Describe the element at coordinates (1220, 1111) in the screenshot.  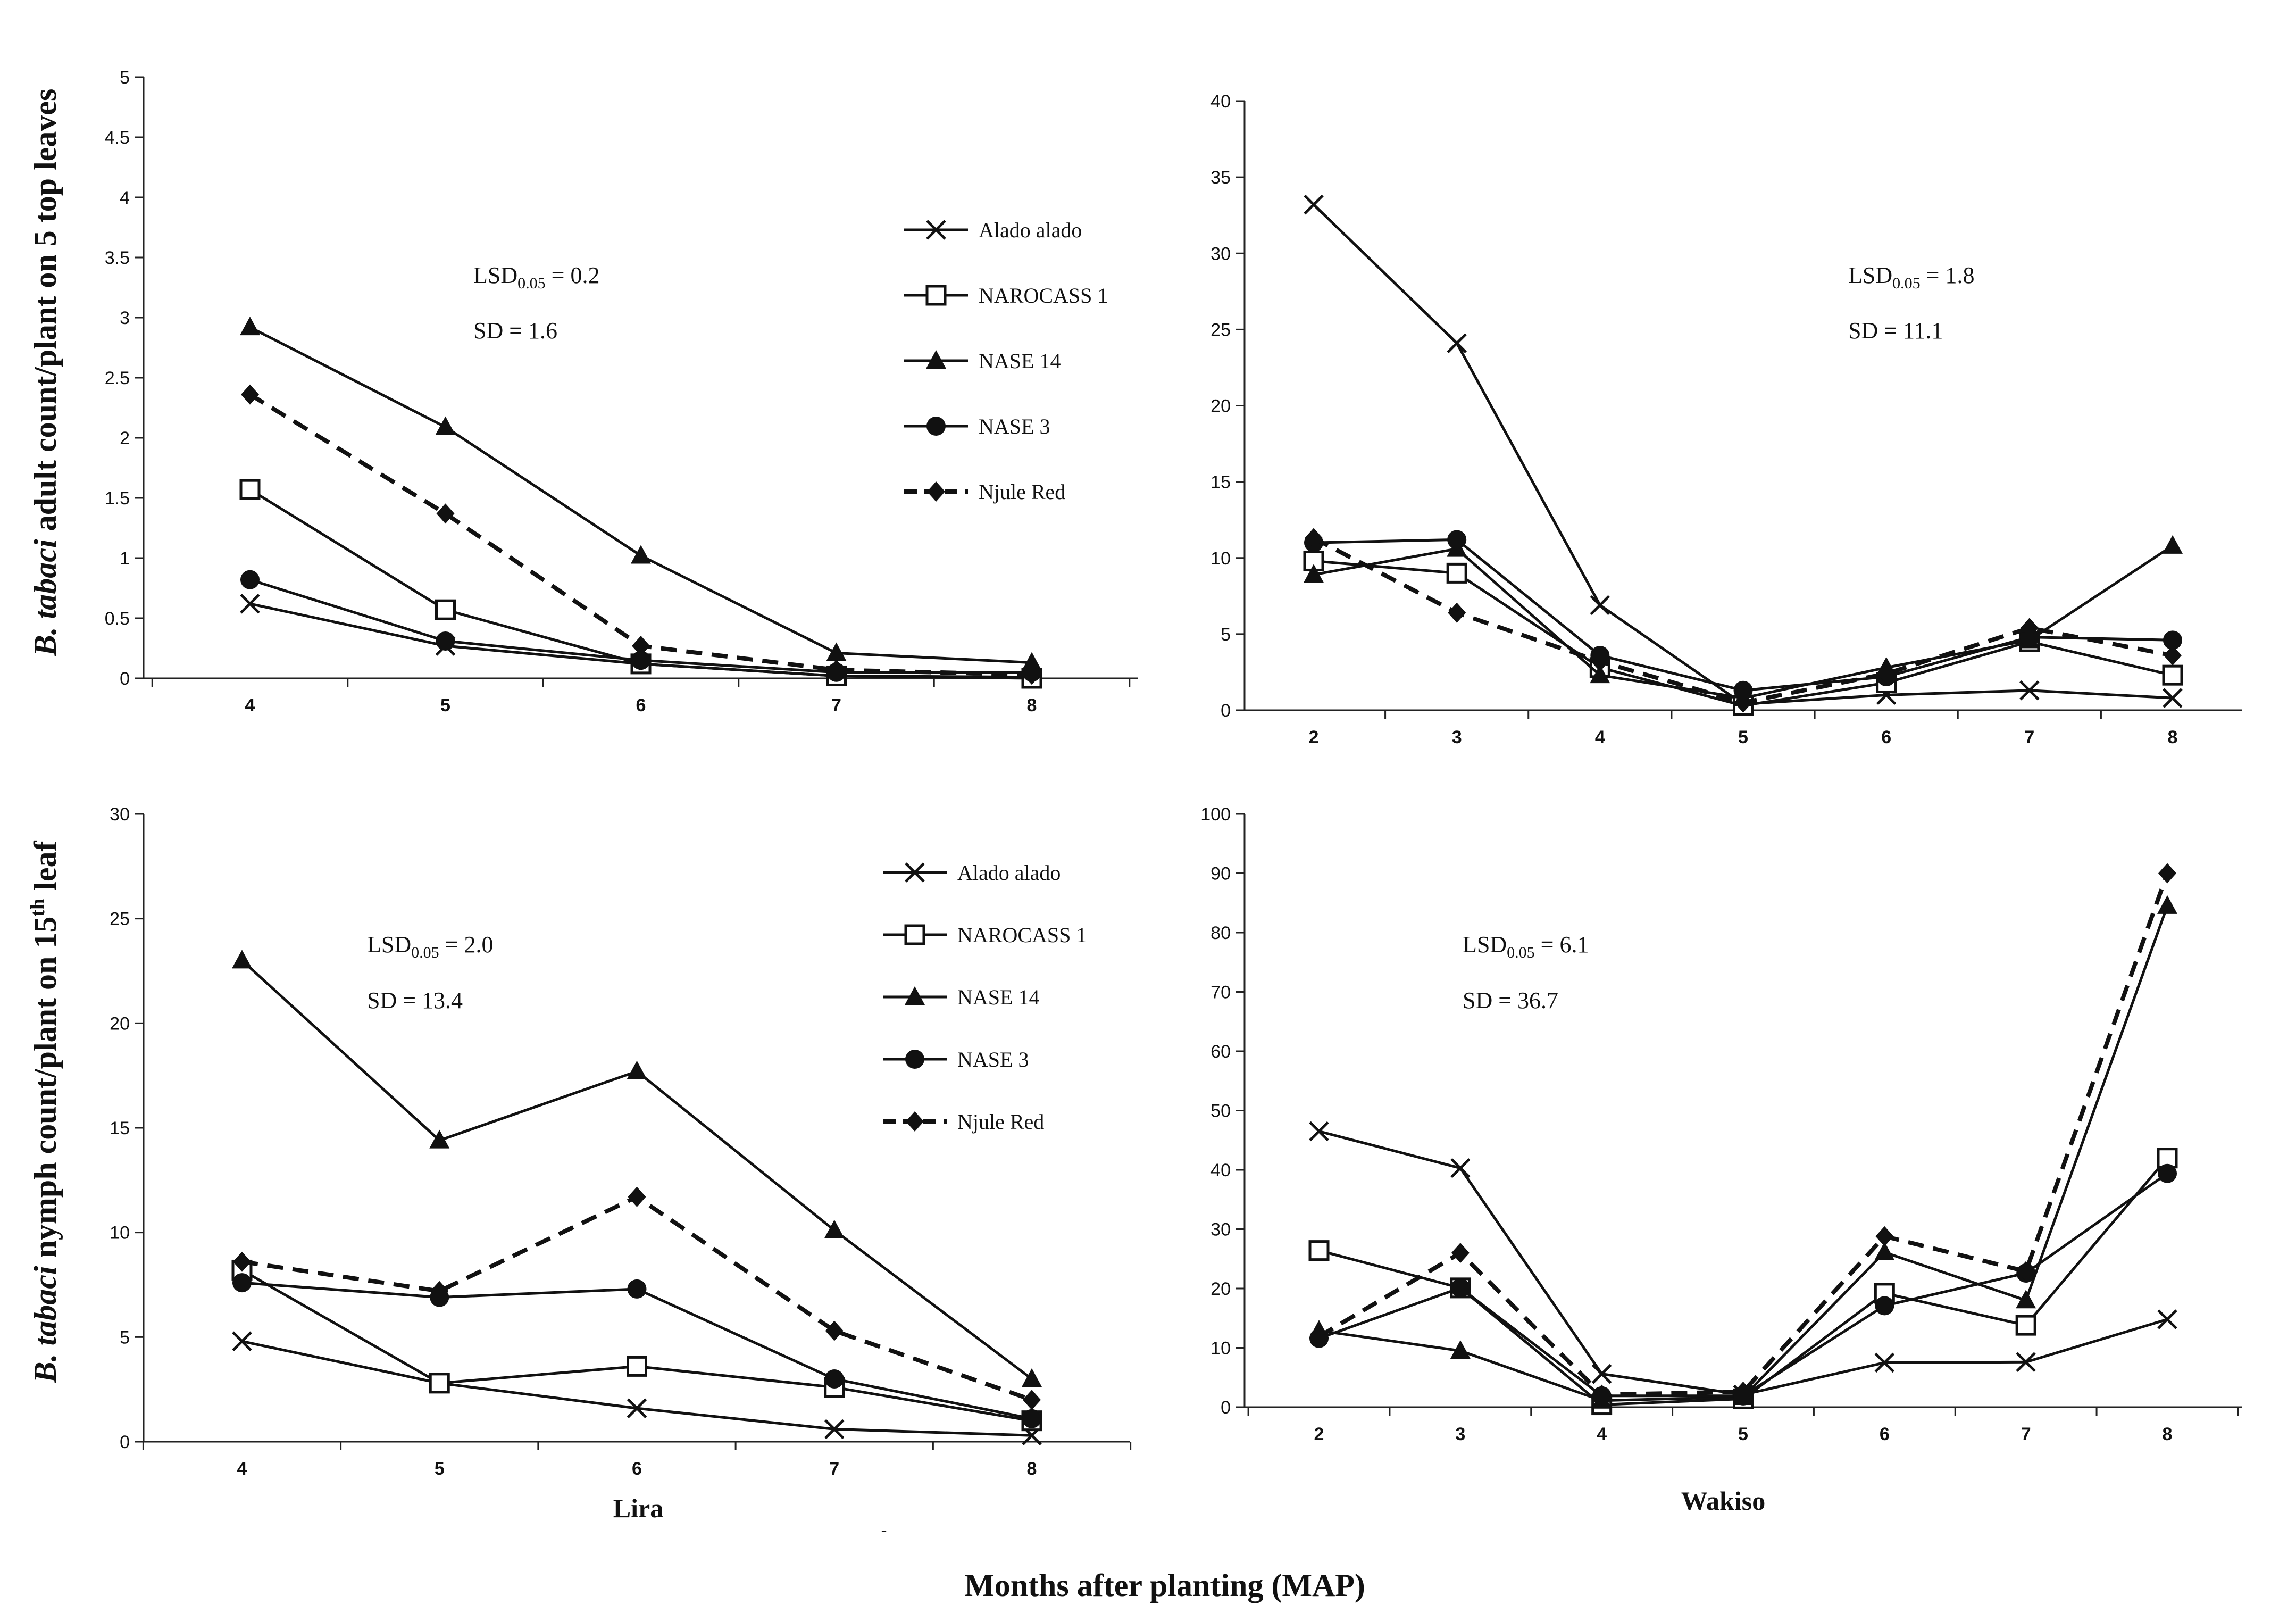
I see `y-tick-label: 50` at that location.